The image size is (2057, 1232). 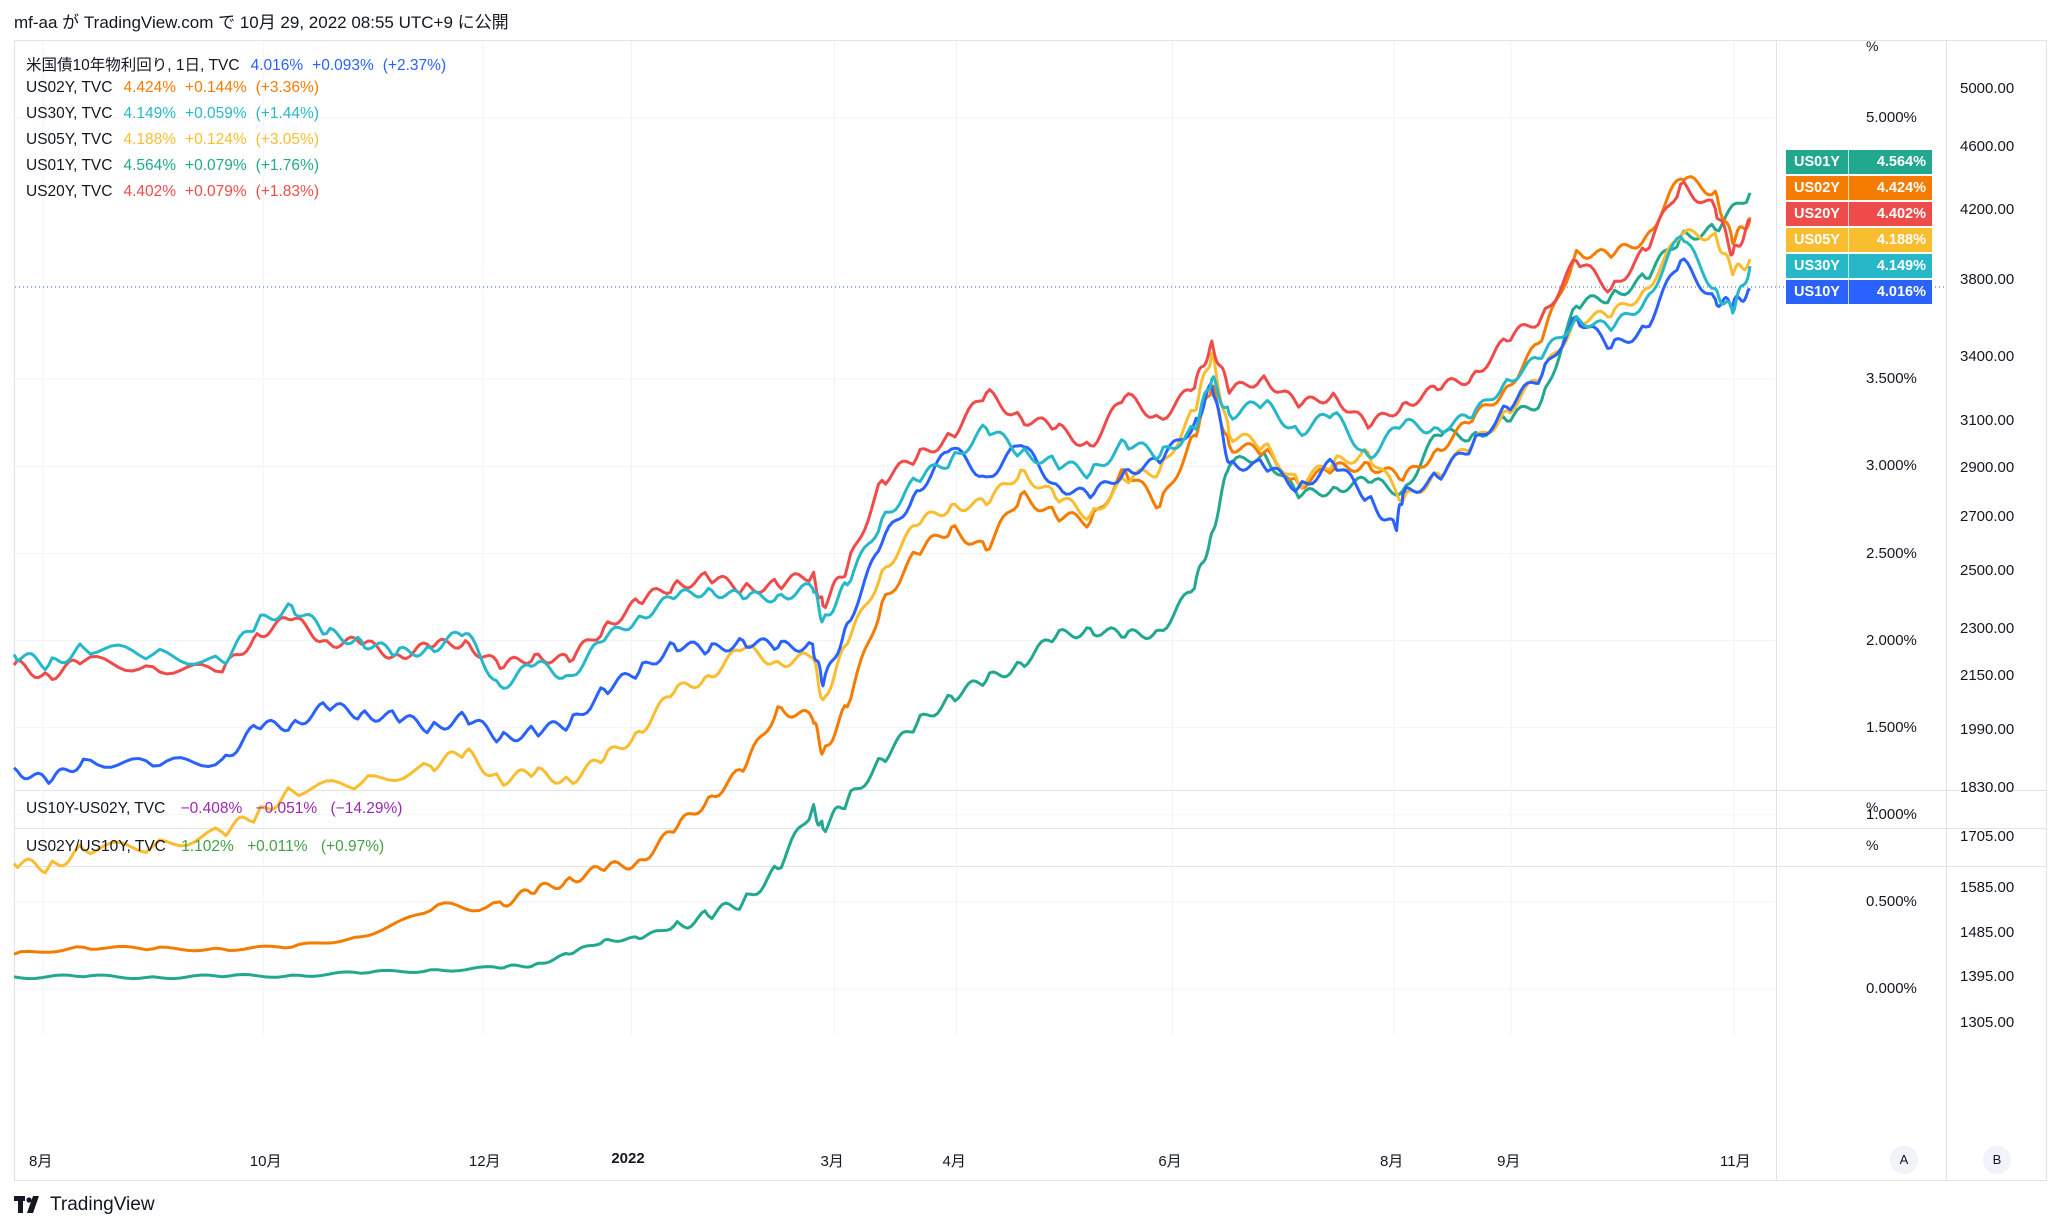 I want to click on legend-symbol: 米国債10年物利回り, 1日, TVC, so click(x=133, y=65).